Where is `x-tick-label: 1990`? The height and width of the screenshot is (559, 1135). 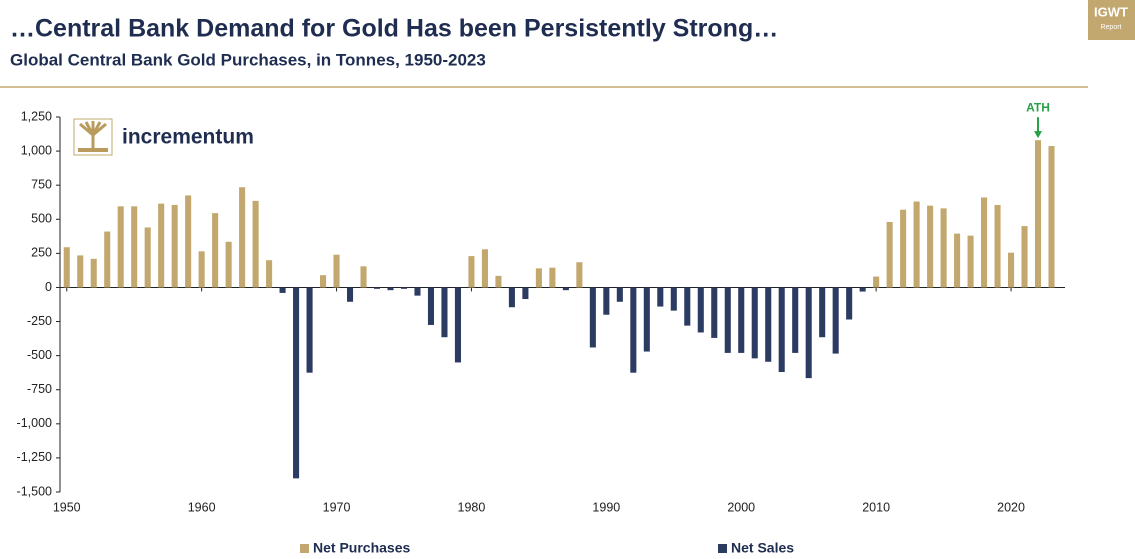
x-tick-label: 1990 is located at coordinates (606, 507).